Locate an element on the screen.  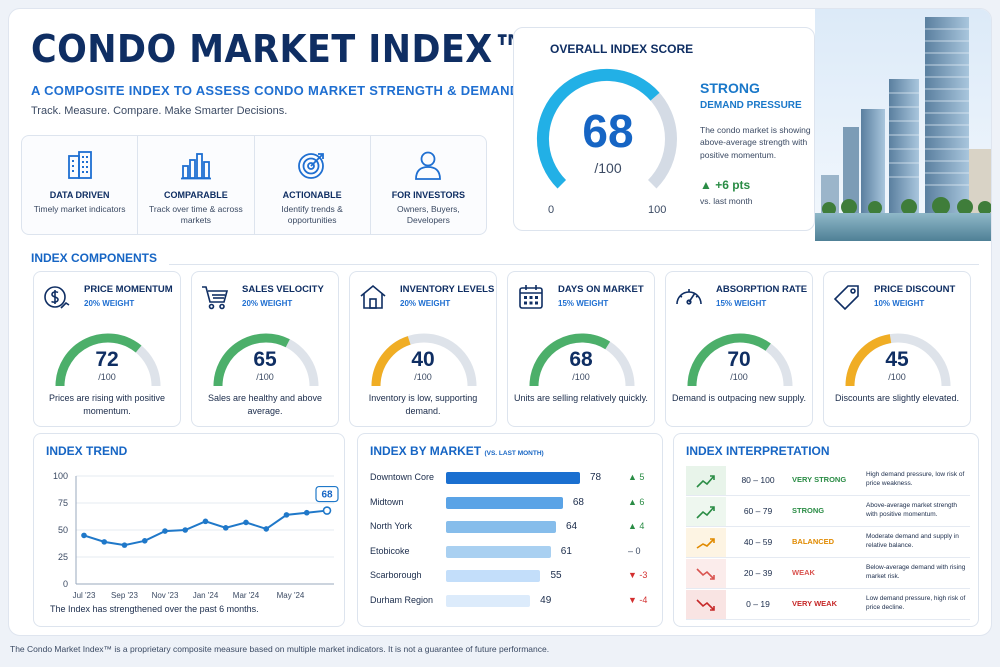
market-name: Downtown Core is located at coordinates (402, 477).